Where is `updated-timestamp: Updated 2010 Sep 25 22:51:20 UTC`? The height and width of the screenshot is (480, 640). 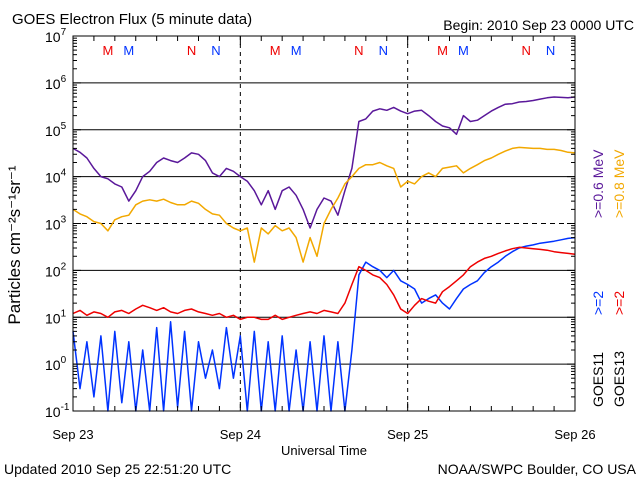
updated-timestamp: Updated 2010 Sep 25 22:51:20 UTC is located at coordinates (117, 469).